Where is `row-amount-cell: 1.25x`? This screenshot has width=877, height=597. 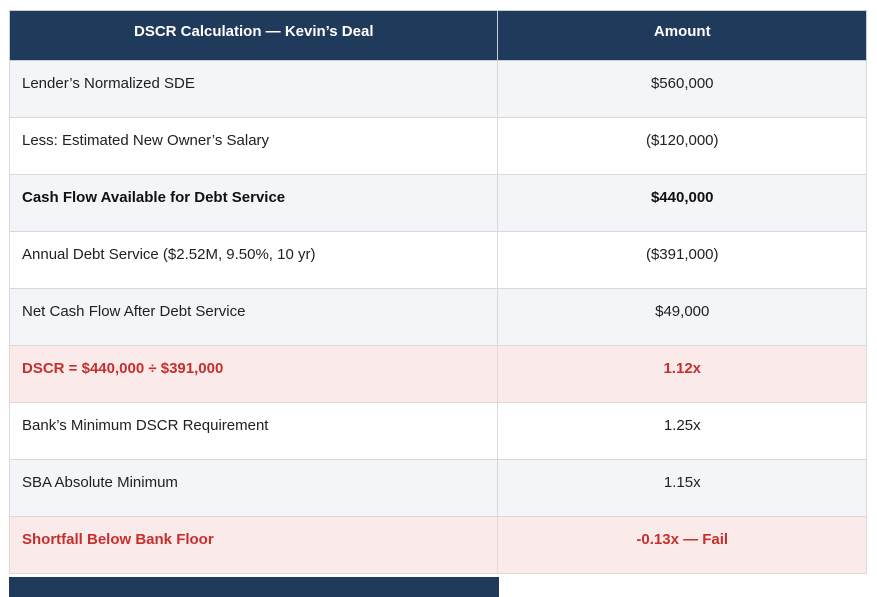
row-amount-cell: 1.25x is located at coordinates (682, 431).